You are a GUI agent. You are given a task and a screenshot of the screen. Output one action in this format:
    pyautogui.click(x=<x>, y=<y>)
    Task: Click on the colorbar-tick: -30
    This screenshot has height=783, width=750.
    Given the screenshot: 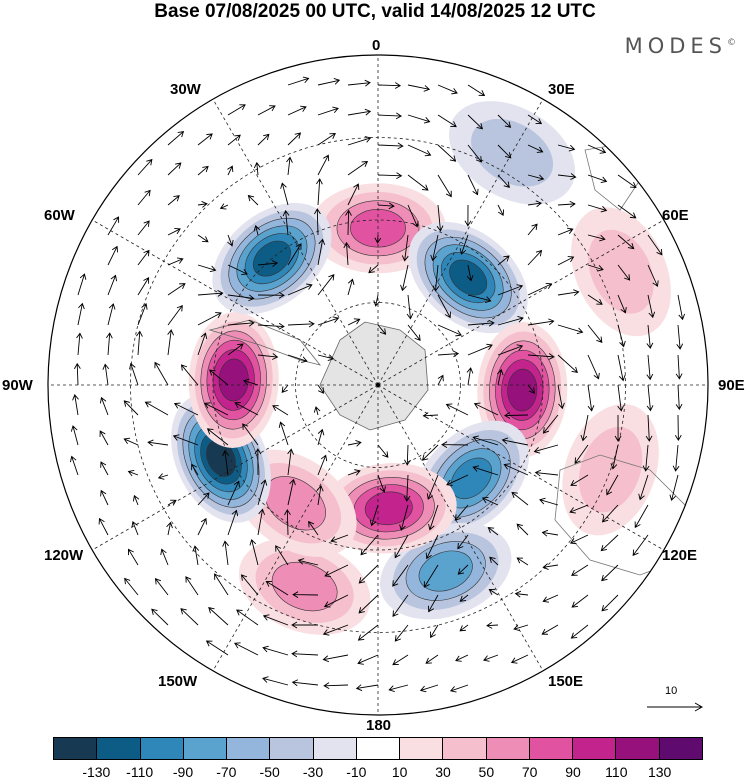 What is the action you would take?
    pyautogui.click(x=313, y=772)
    